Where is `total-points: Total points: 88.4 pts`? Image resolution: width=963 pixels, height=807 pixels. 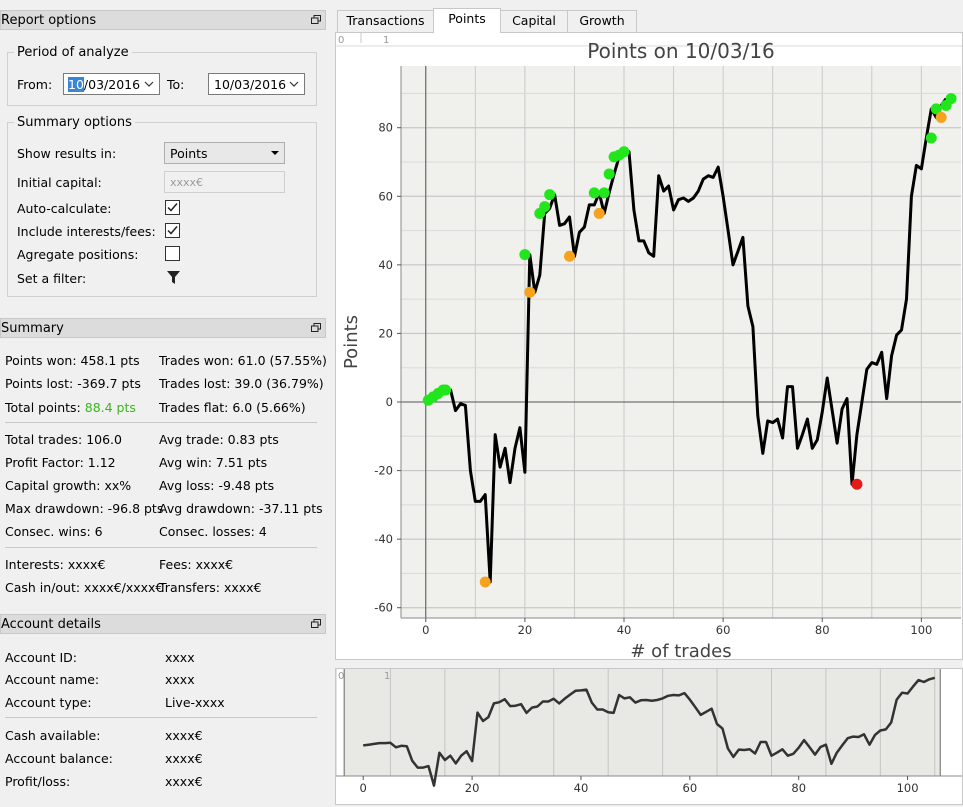
total-points: Total points: 88.4 pts is located at coordinates (70, 407).